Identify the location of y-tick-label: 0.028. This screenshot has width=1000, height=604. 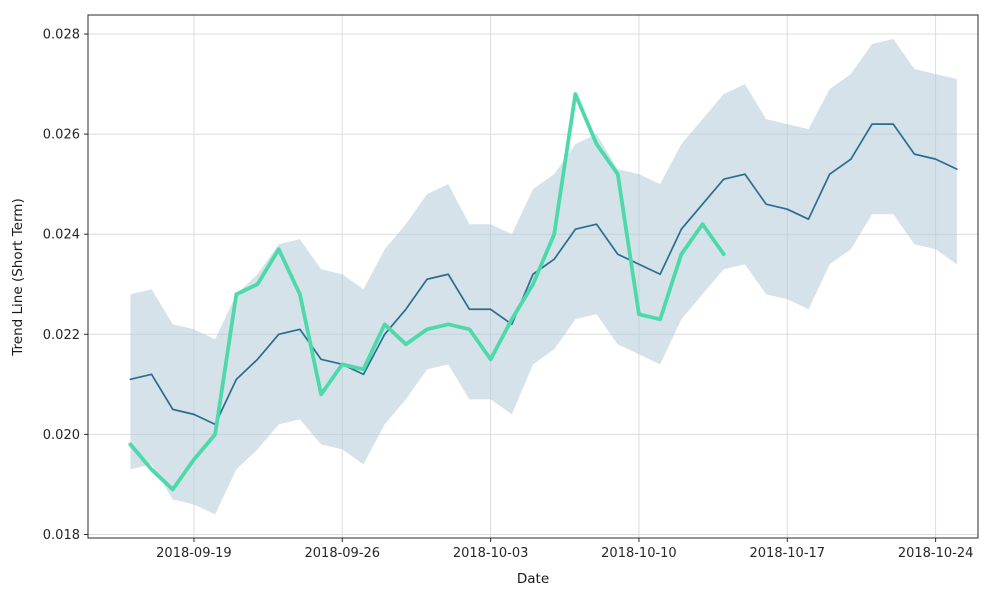
(61, 35).